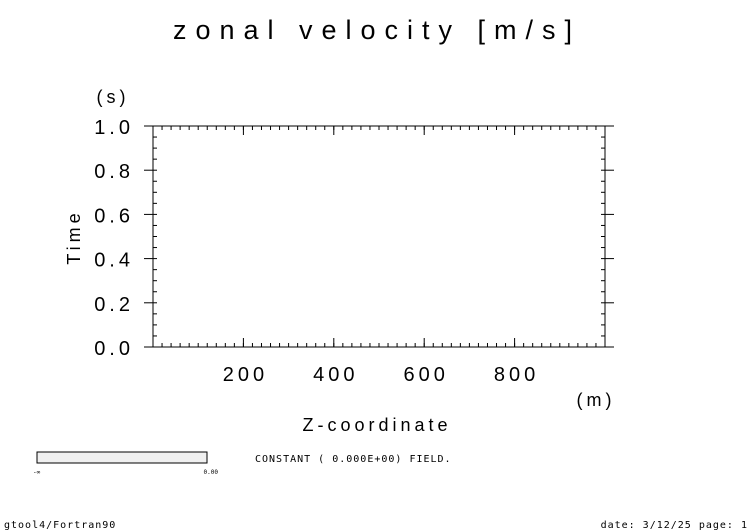  I want to click on y-tick-label: 0.8, so click(114, 172).